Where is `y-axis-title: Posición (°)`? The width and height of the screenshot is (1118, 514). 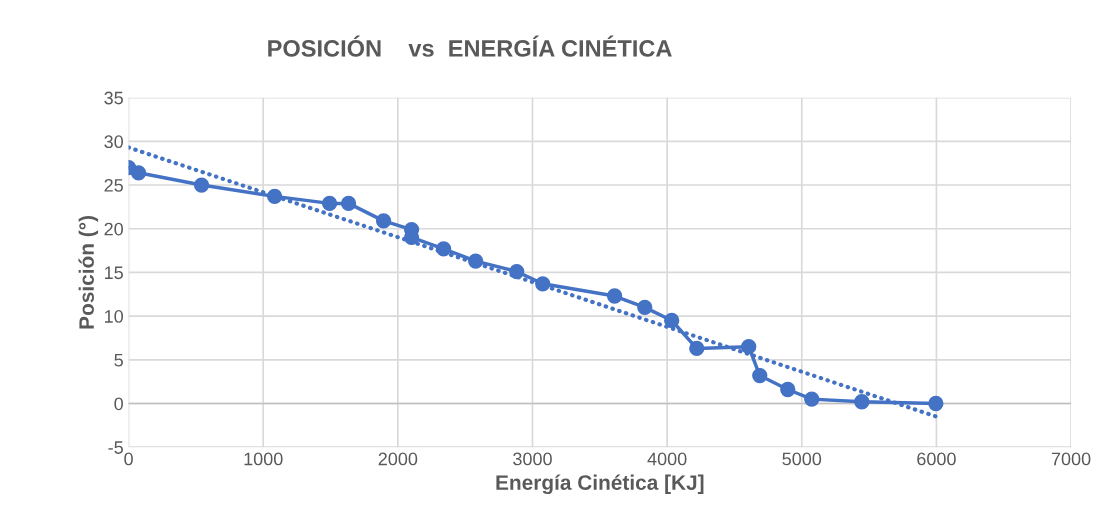 y-axis-title: Posición (°) is located at coordinates (88, 272).